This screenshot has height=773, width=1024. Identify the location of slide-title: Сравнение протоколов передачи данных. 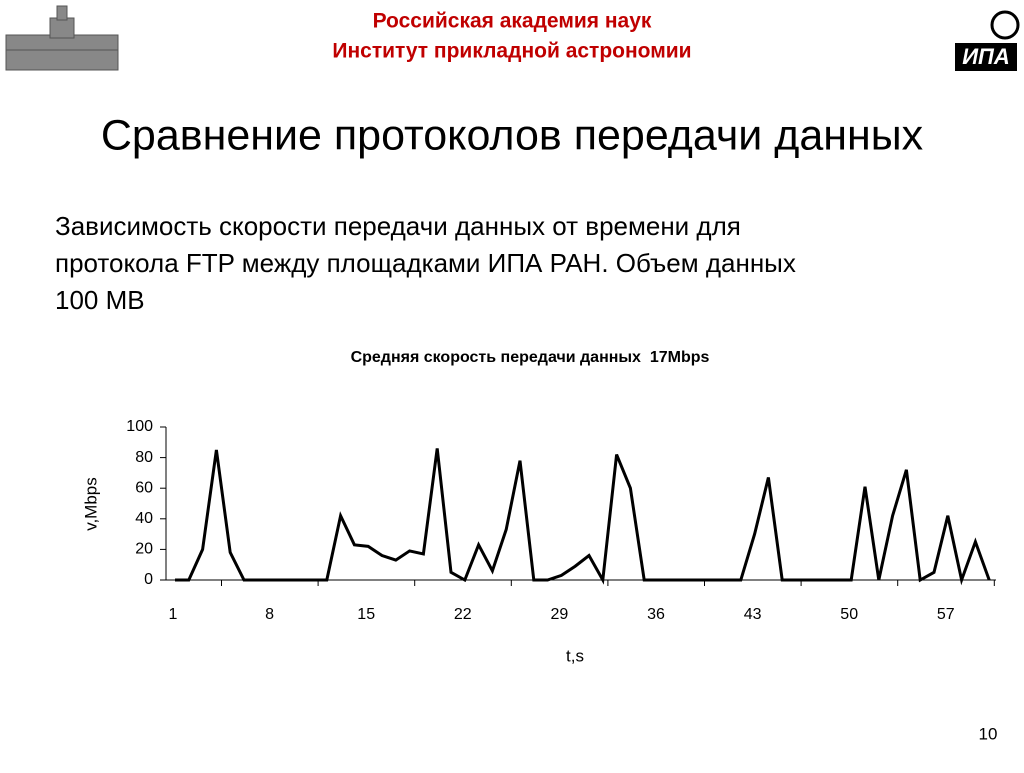
(512, 135).